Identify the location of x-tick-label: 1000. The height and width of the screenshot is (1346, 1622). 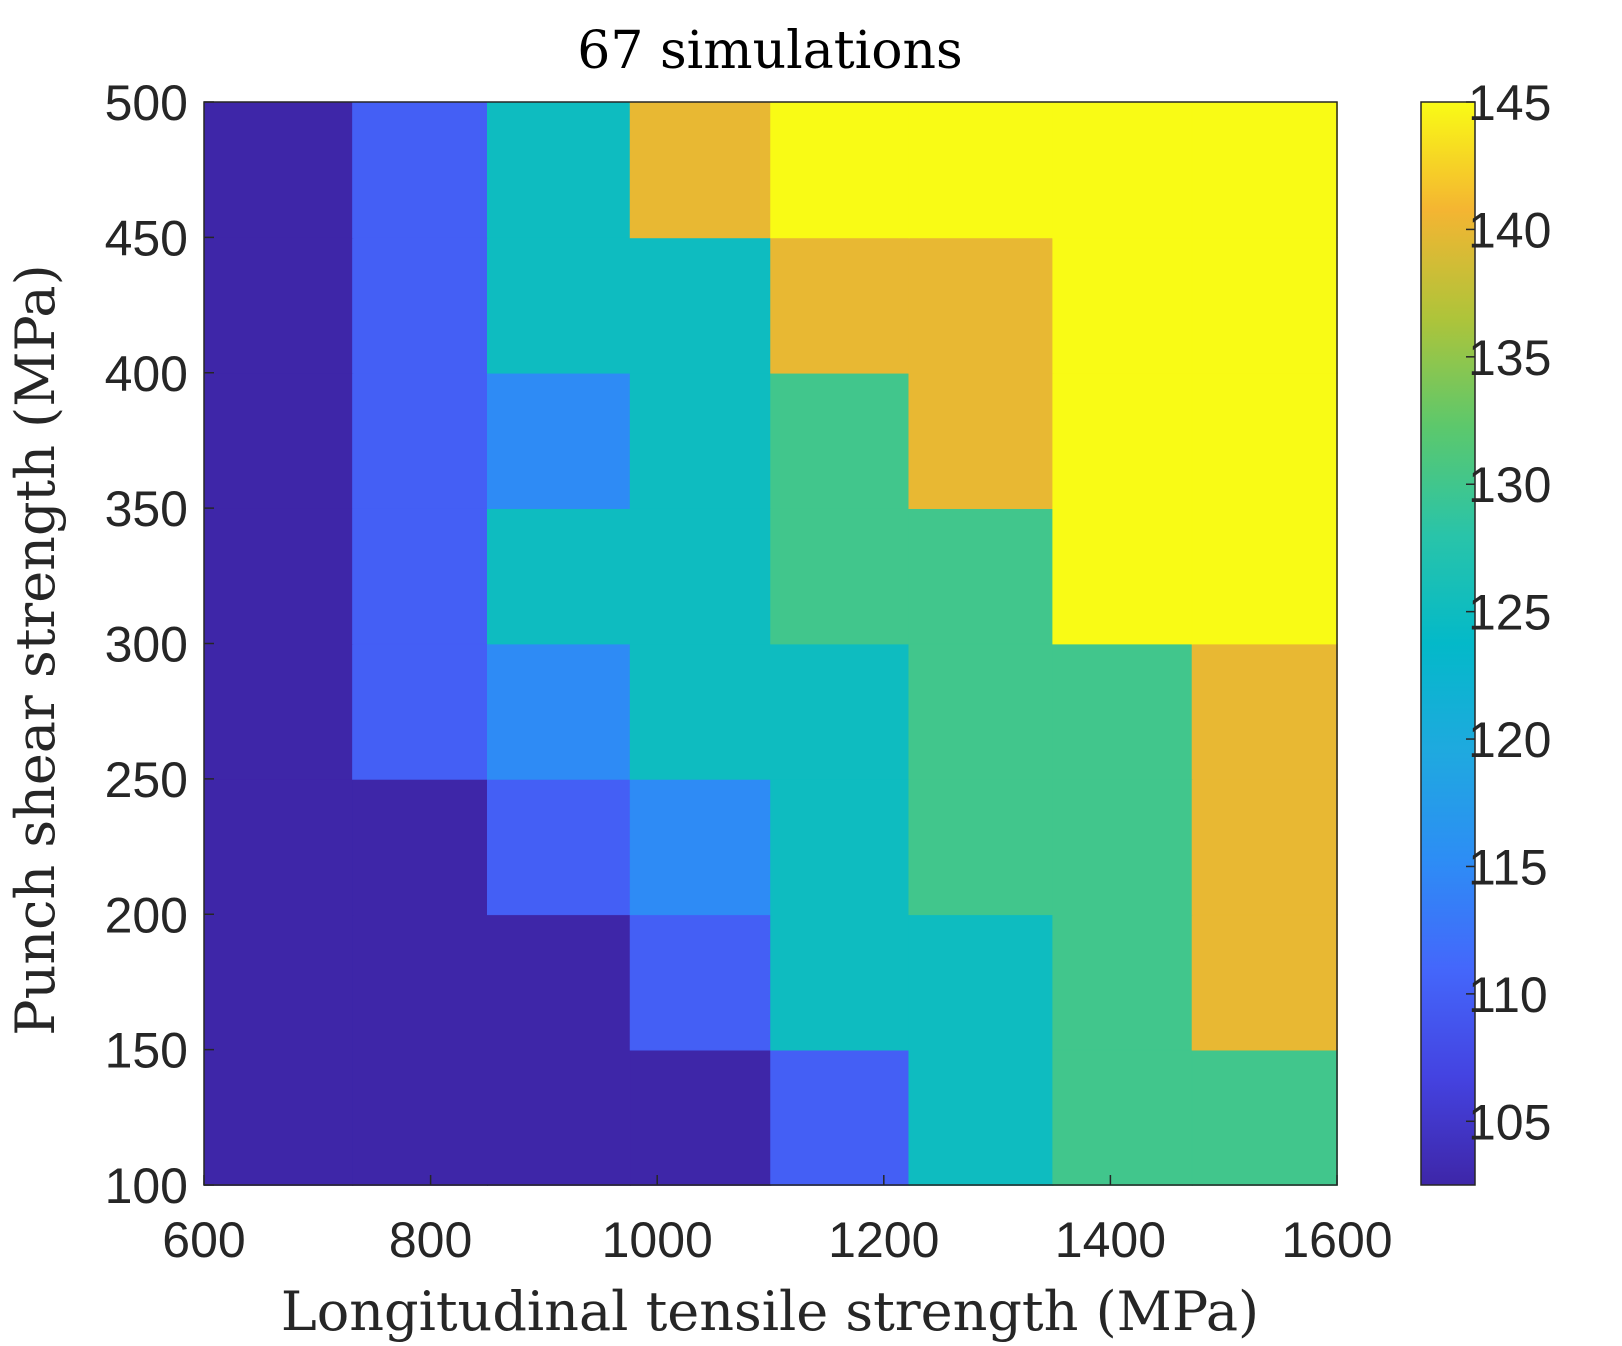
(657, 1240).